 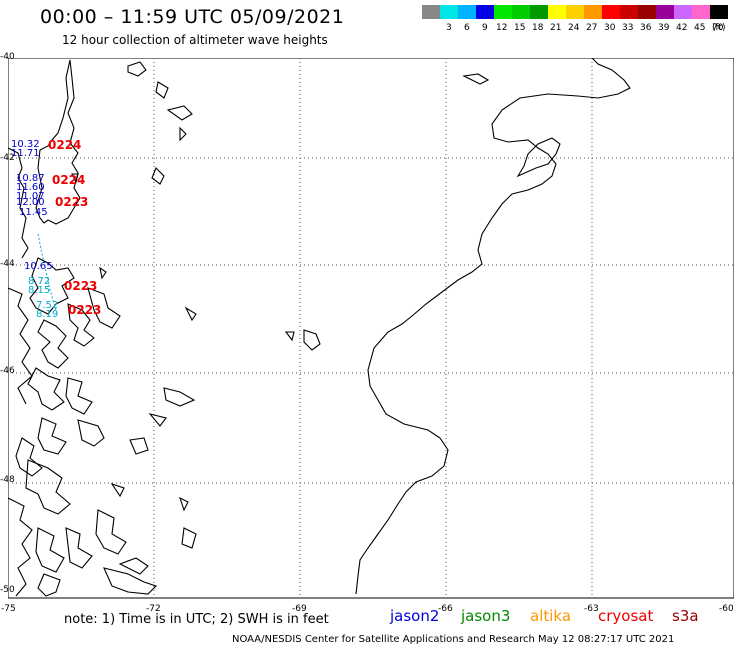 What do you see at coordinates (486, 616) in the screenshot?
I see `satellite-jason3: jason3` at bounding box center [486, 616].